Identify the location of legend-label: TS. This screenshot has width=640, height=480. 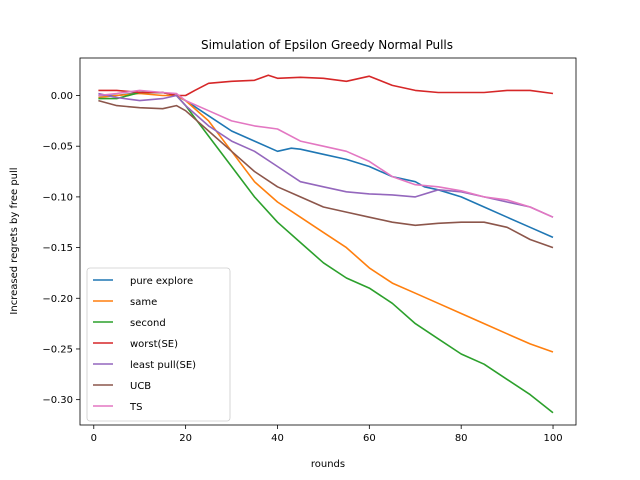
(135, 407).